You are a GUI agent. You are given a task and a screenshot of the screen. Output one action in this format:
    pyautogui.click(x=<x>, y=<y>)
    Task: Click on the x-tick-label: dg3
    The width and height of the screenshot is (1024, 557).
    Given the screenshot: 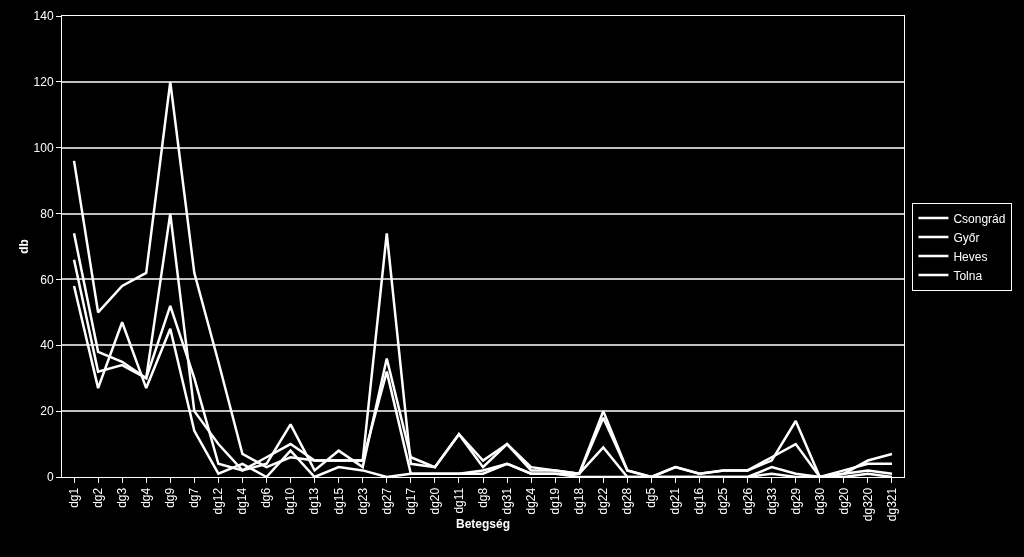 What is the action you would take?
    pyautogui.click(x=122, y=497)
    